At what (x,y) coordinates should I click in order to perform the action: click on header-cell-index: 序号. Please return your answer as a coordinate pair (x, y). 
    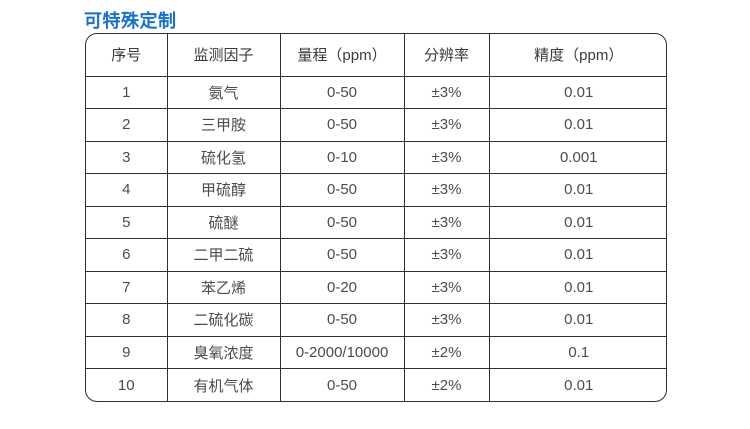
    Looking at the image, I should click on (127, 55).